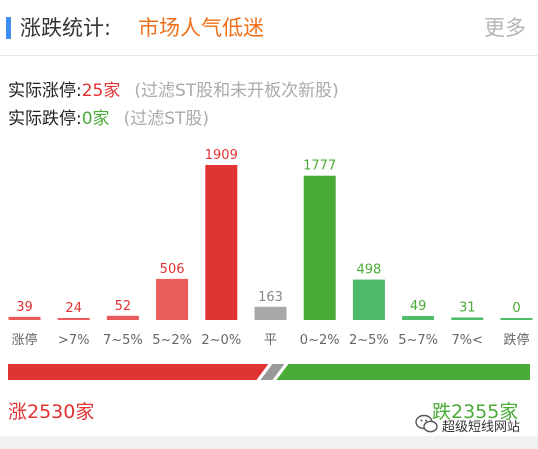 The image size is (538, 449). I want to click on total-up-count: 涨2530家, so click(51, 412).